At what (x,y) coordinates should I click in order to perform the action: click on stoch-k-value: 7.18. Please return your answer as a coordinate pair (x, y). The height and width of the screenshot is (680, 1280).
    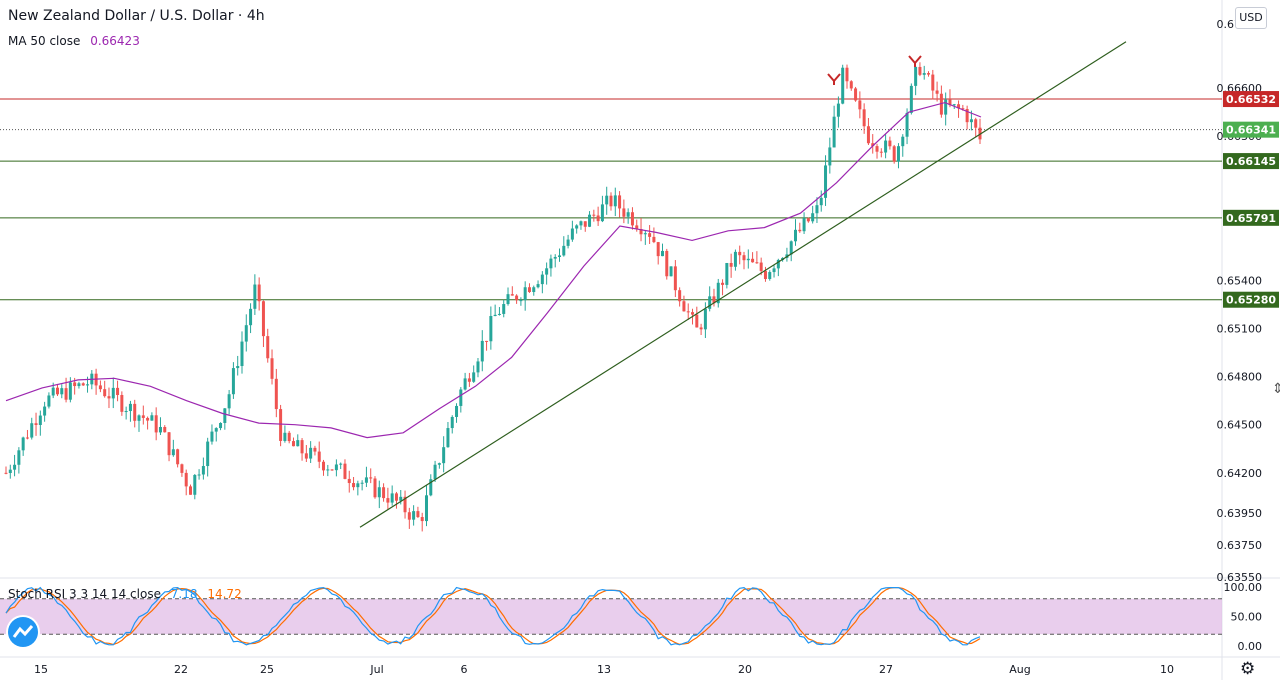
    Looking at the image, I should click on (184, 594).